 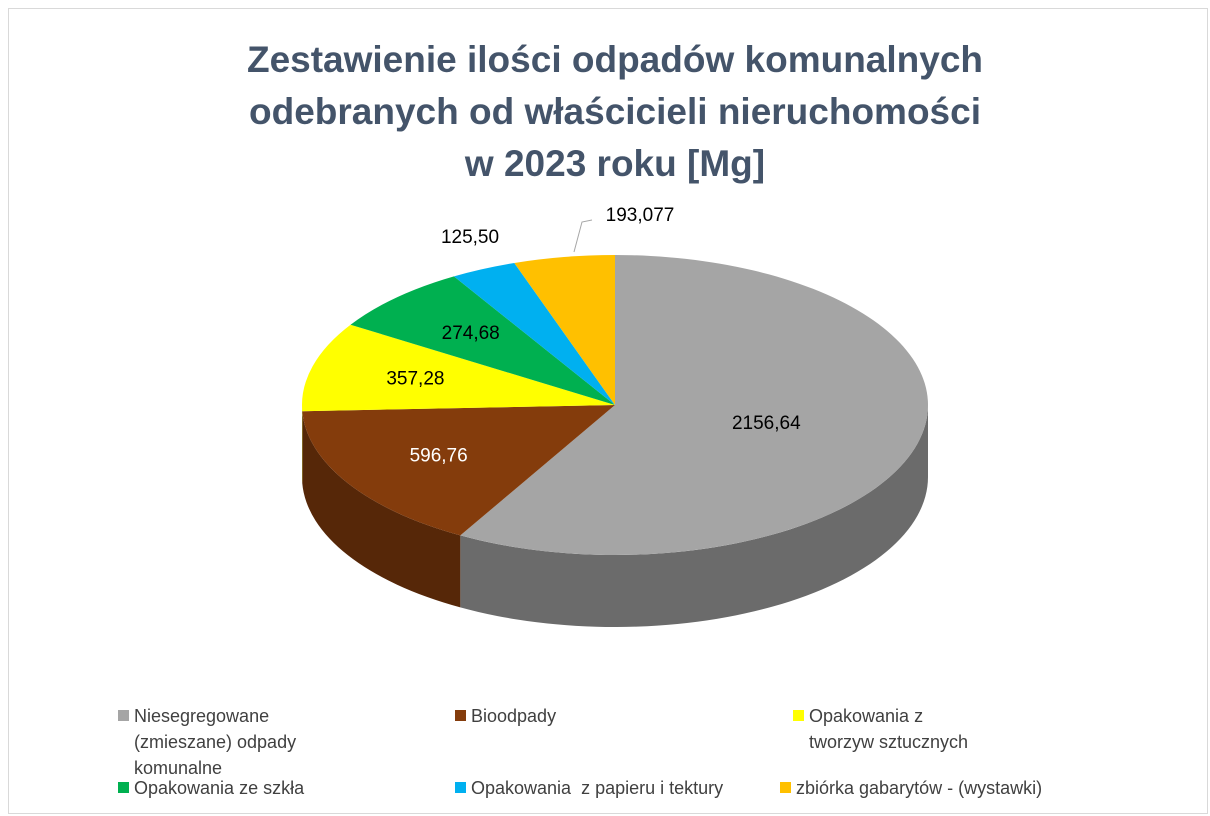 I want to click on data-label: 193,077, so click(x=640, y=215).